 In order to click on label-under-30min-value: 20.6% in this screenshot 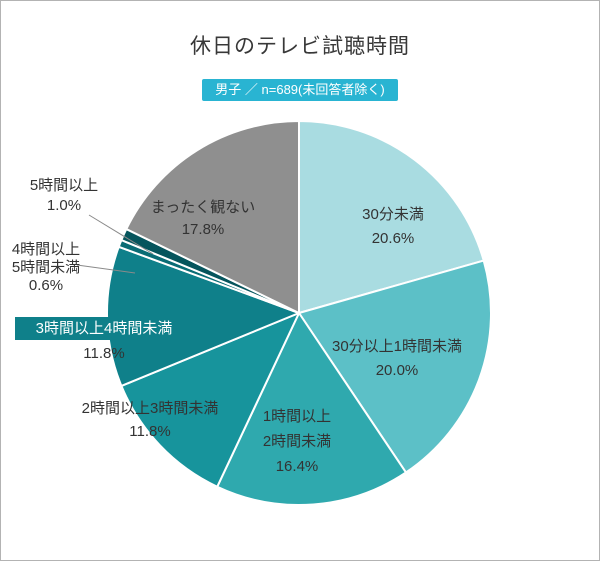, I will do `click(393, 238)`.